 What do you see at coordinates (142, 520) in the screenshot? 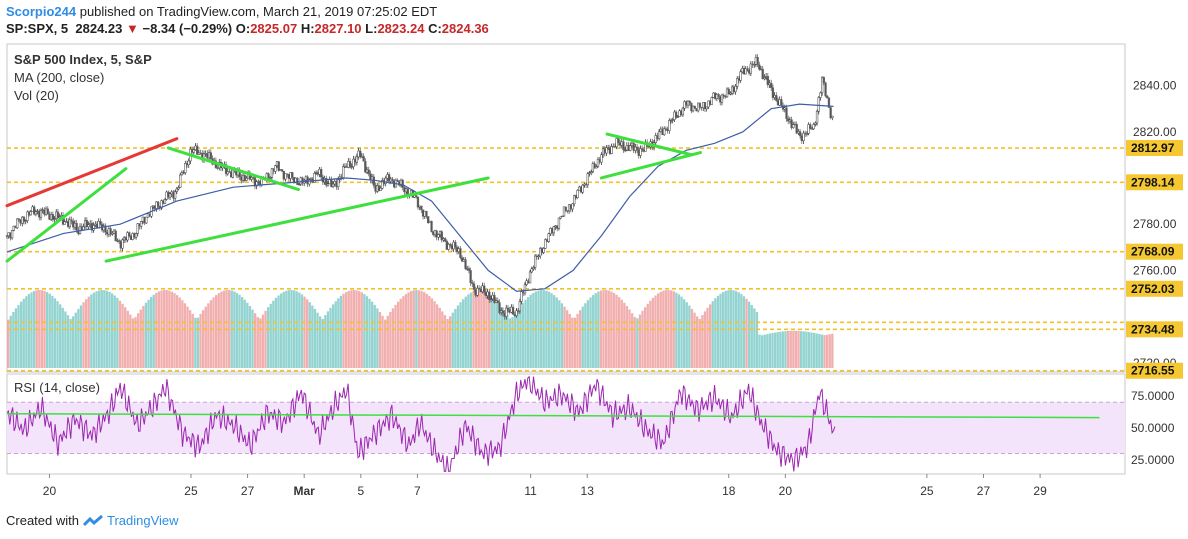
I see `tradingview-brand: TradingView` at bounding box center [142, 520].